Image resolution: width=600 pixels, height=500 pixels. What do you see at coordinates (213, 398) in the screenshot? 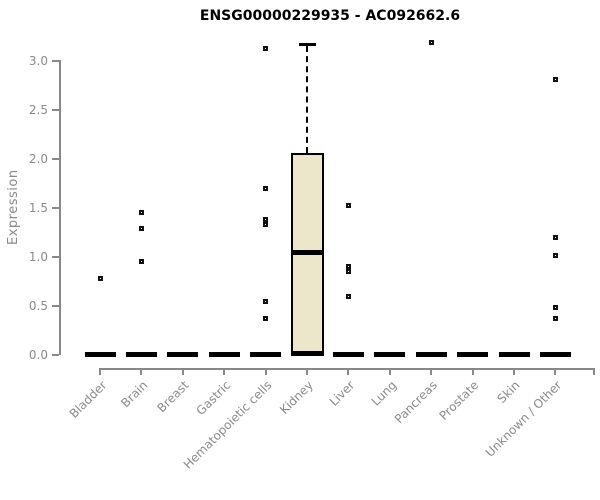
I see `x-tick-label-3: Gastric` at bounding box center [213, 398].